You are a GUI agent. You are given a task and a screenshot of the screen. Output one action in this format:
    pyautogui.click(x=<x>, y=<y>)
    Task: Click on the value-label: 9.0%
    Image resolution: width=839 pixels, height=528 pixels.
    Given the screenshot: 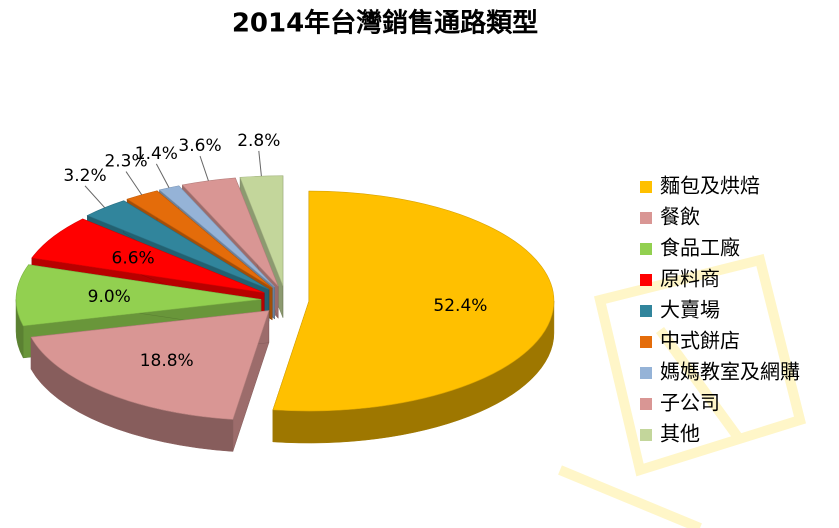 What is the action you would take?
    pyautogui.click(x=109, y=297)
    